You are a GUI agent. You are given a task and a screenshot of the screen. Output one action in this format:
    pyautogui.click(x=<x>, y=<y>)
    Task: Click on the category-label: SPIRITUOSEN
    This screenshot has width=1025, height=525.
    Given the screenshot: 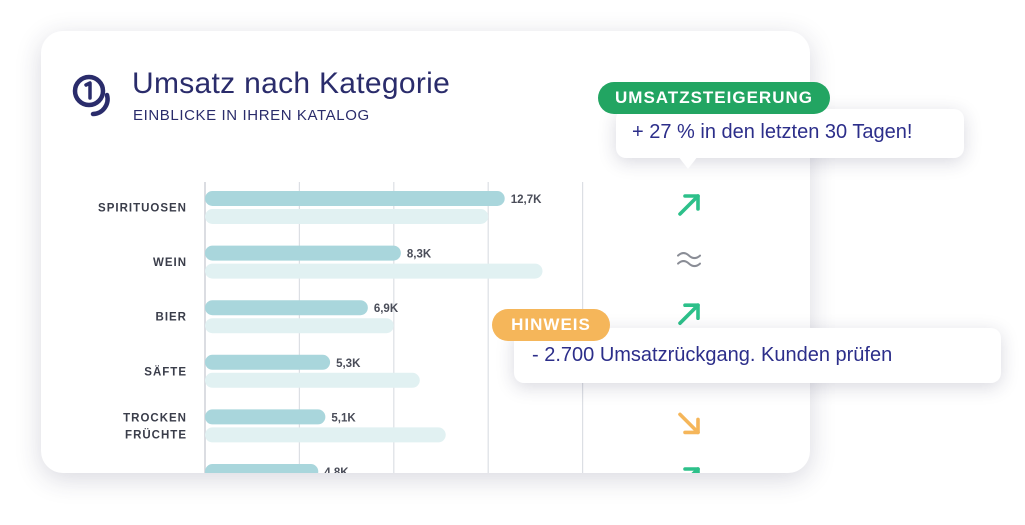 What is the action you would take?
    pyautogui.click(x=142, y=209)
    